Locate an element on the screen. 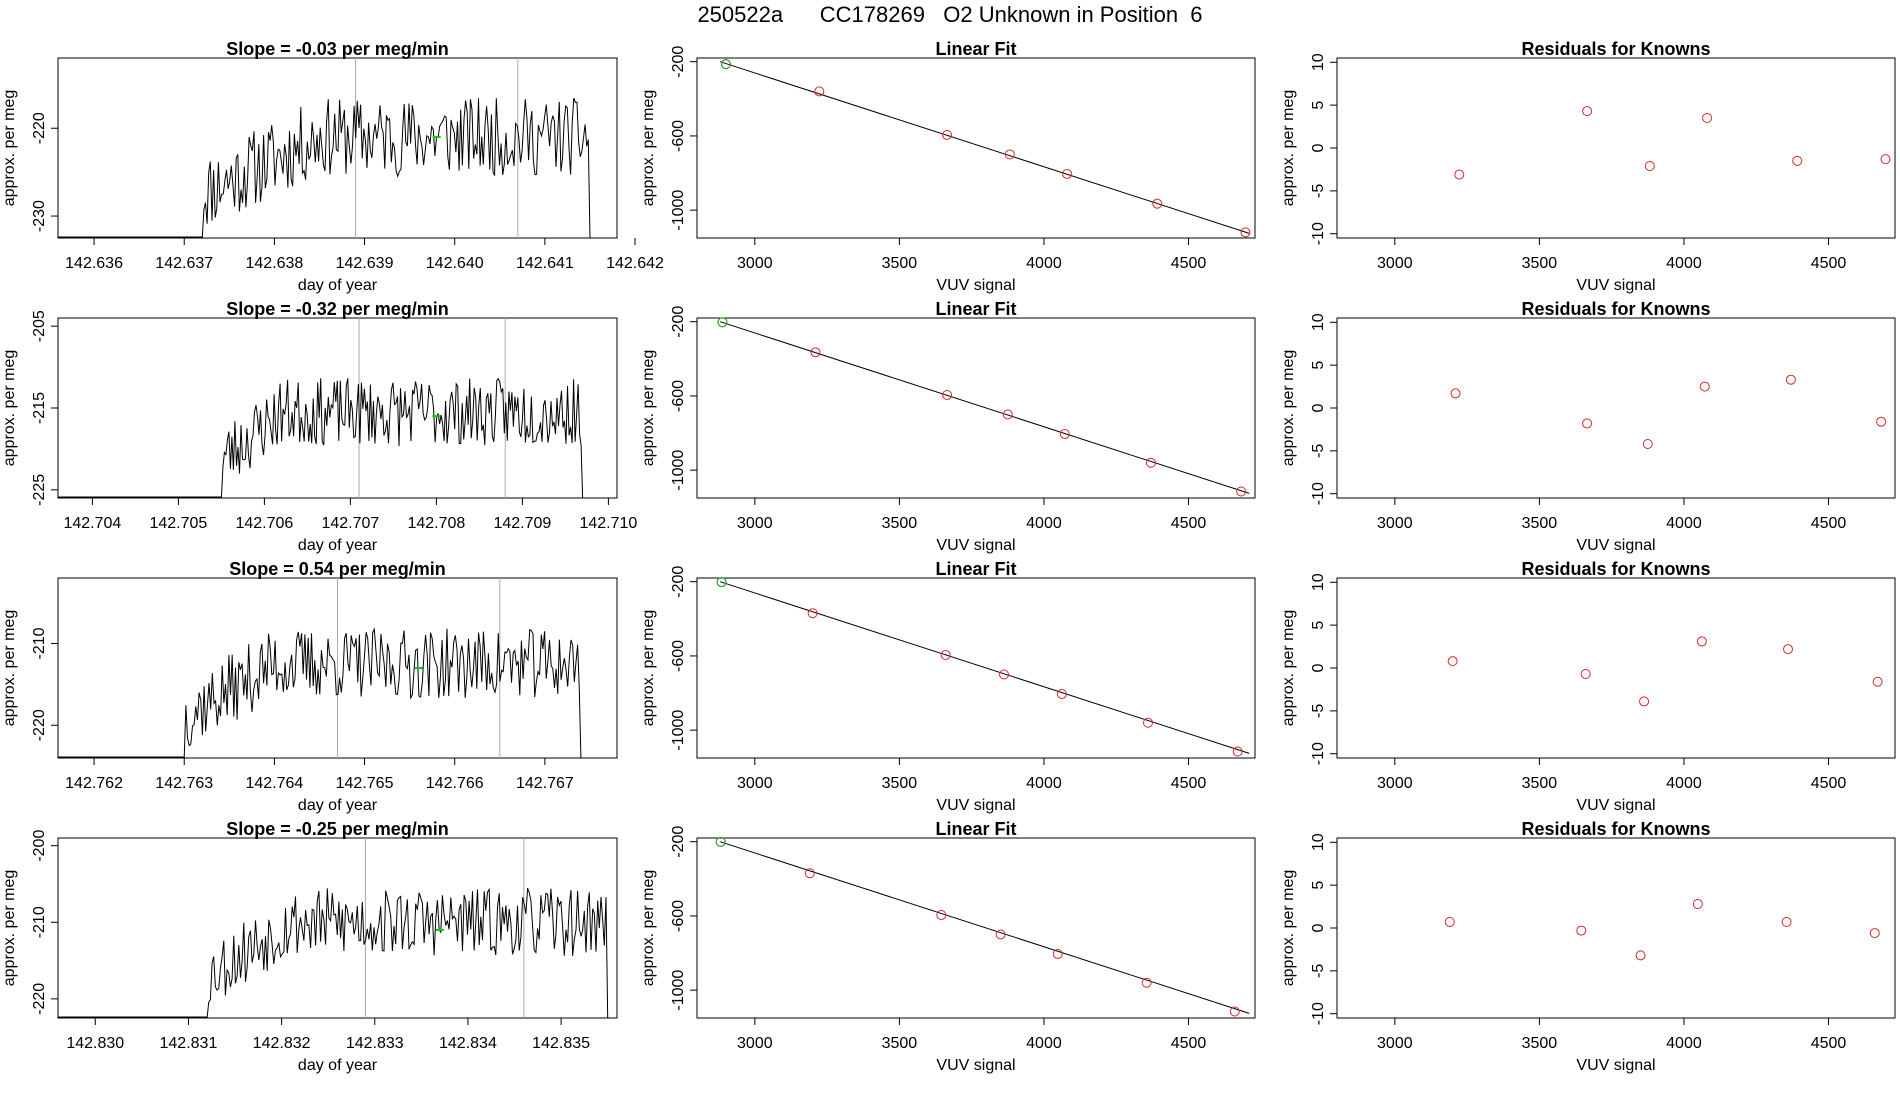 The height and width of the screenshot is (1100, 1900). chart-10-y-axis-label: approx. per meg is located at coordinates (9, 928).